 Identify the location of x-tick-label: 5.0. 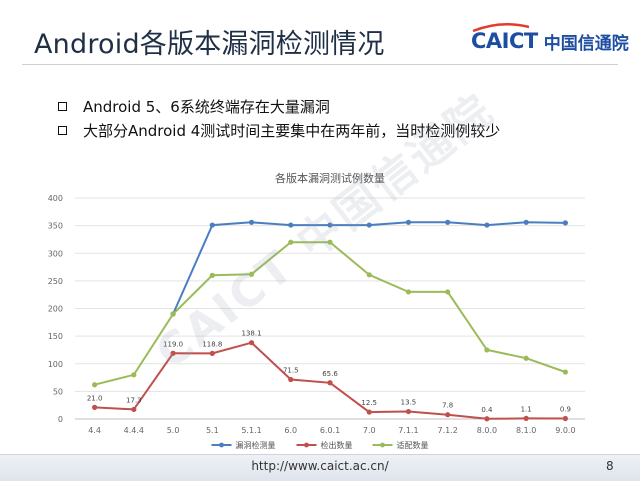
(173, 430).